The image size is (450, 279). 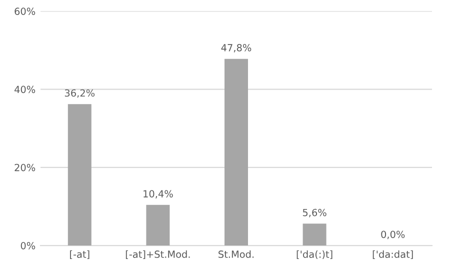 I want to click on y-tick-label: 0%, so click(x=28, y=246).